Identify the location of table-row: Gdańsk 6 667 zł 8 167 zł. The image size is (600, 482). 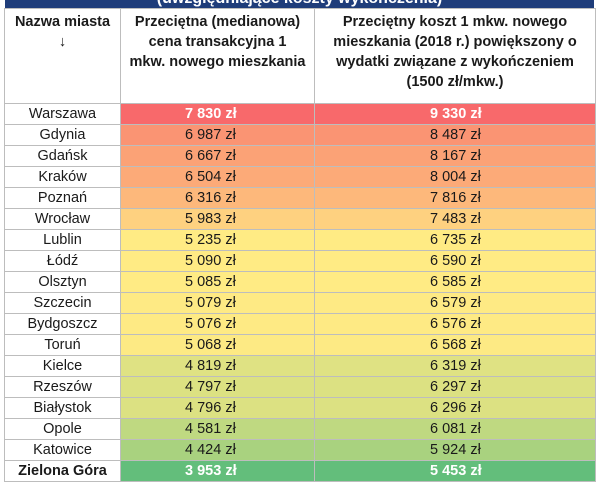
(300, 156).